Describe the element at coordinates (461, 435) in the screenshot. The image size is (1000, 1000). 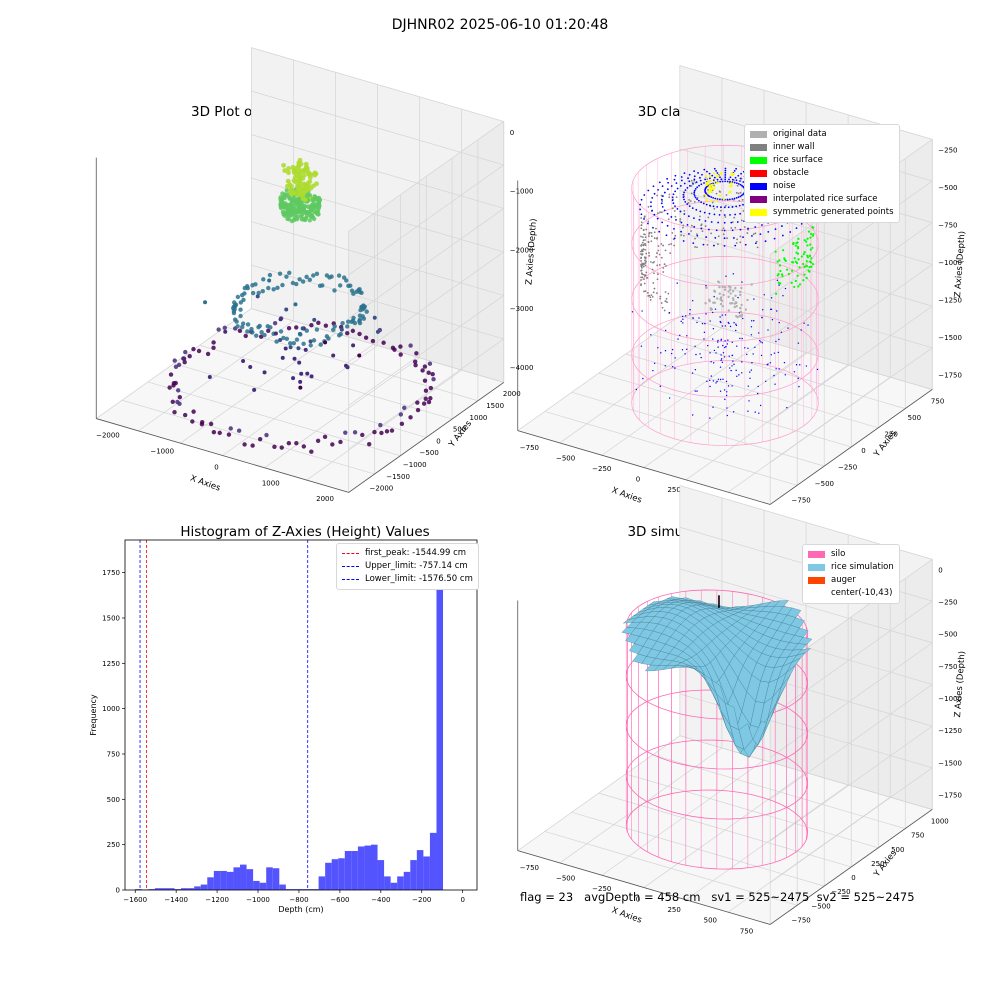
I see `y-axis-label: Y Axies` at that location.